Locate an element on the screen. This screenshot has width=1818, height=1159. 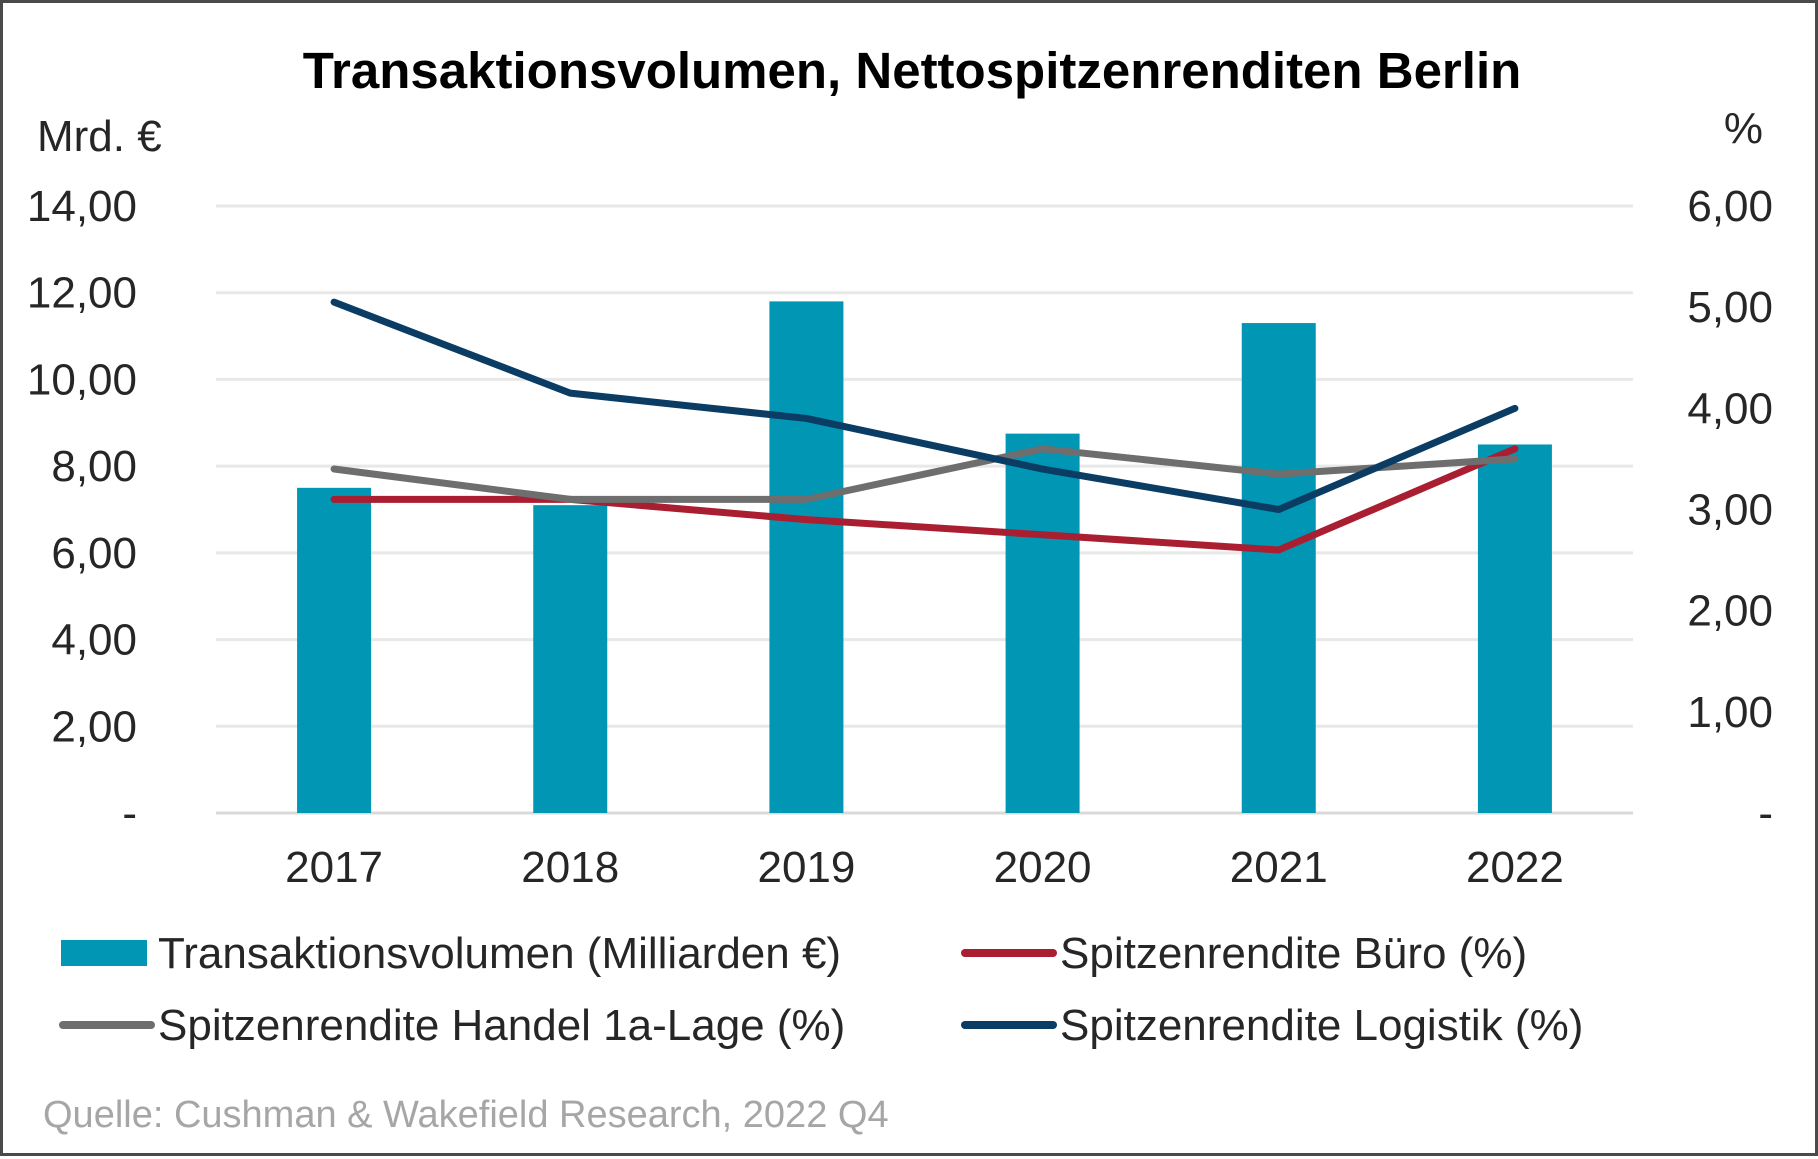
x-axis-ticks: 2017 2018 2019 2020 2021 2022 is located at coordinates (924, 867).